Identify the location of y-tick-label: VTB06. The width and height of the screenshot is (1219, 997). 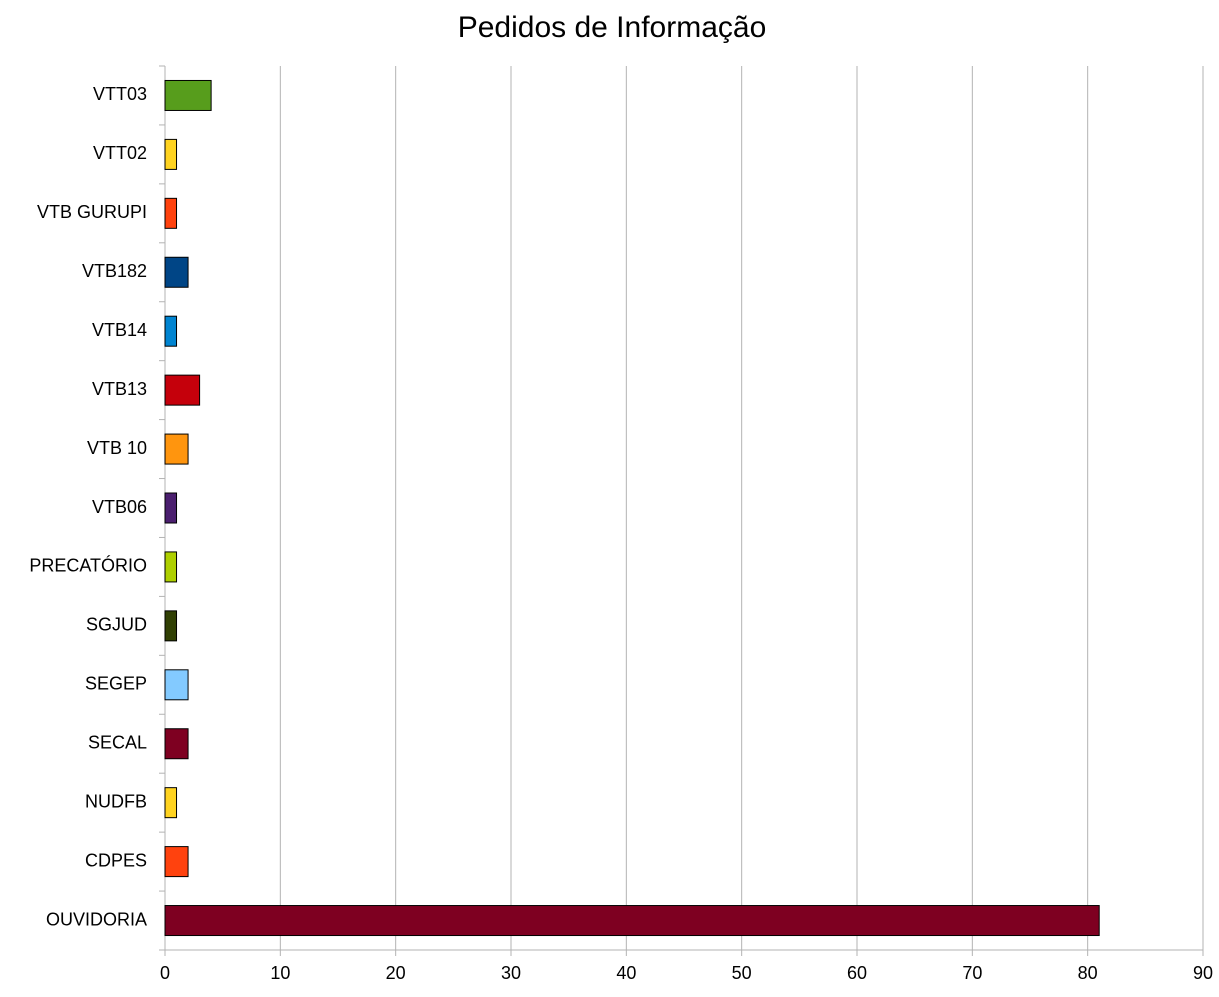
(119, 507).